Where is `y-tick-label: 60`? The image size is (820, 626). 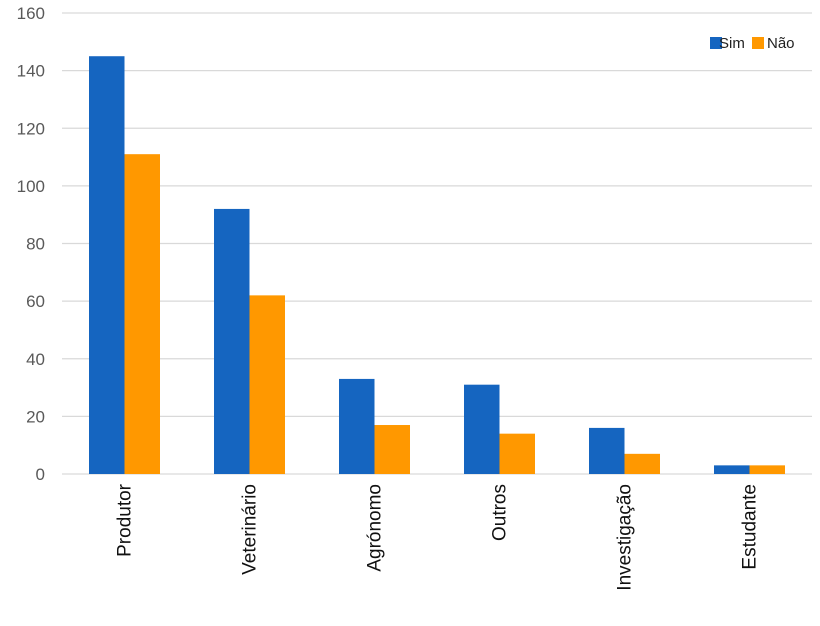 y-tick-label: 60 is located at coordinates (35, 301).